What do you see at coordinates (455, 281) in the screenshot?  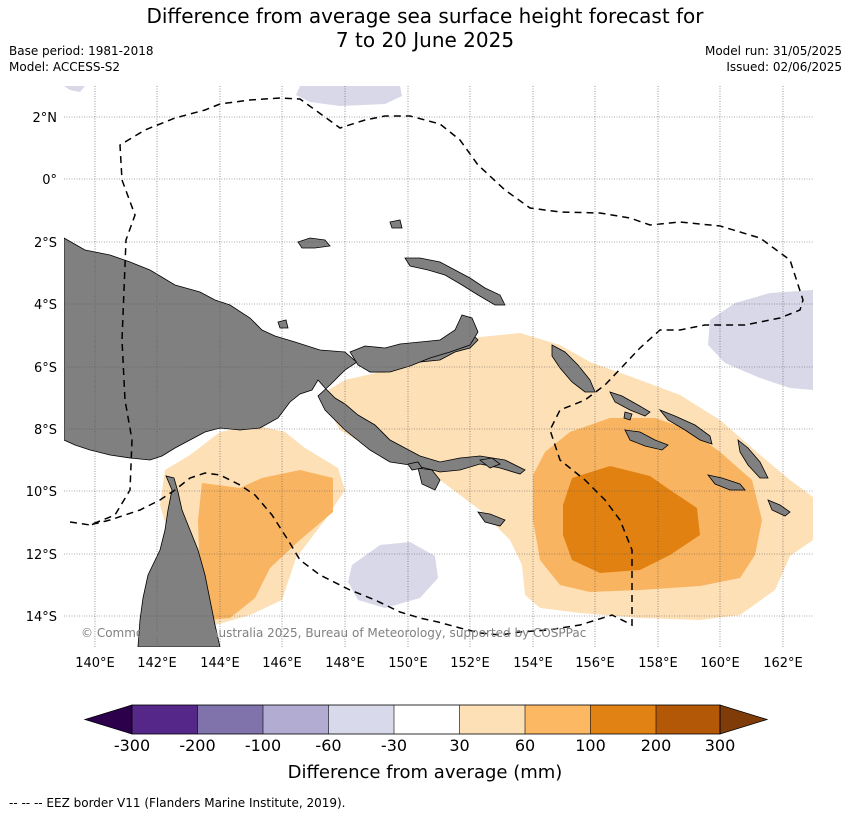 I see `new-ireland-island` at bounding box center [455, 281].